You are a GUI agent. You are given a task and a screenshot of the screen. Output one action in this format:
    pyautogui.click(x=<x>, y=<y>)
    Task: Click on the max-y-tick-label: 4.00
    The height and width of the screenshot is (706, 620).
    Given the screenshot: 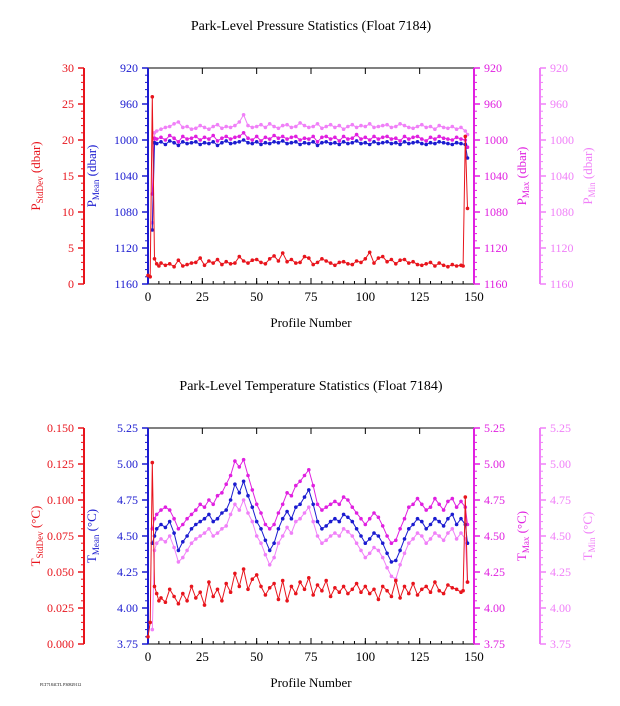 What is the action you would take?
    pyautogui.click(x=494, y=608)
    